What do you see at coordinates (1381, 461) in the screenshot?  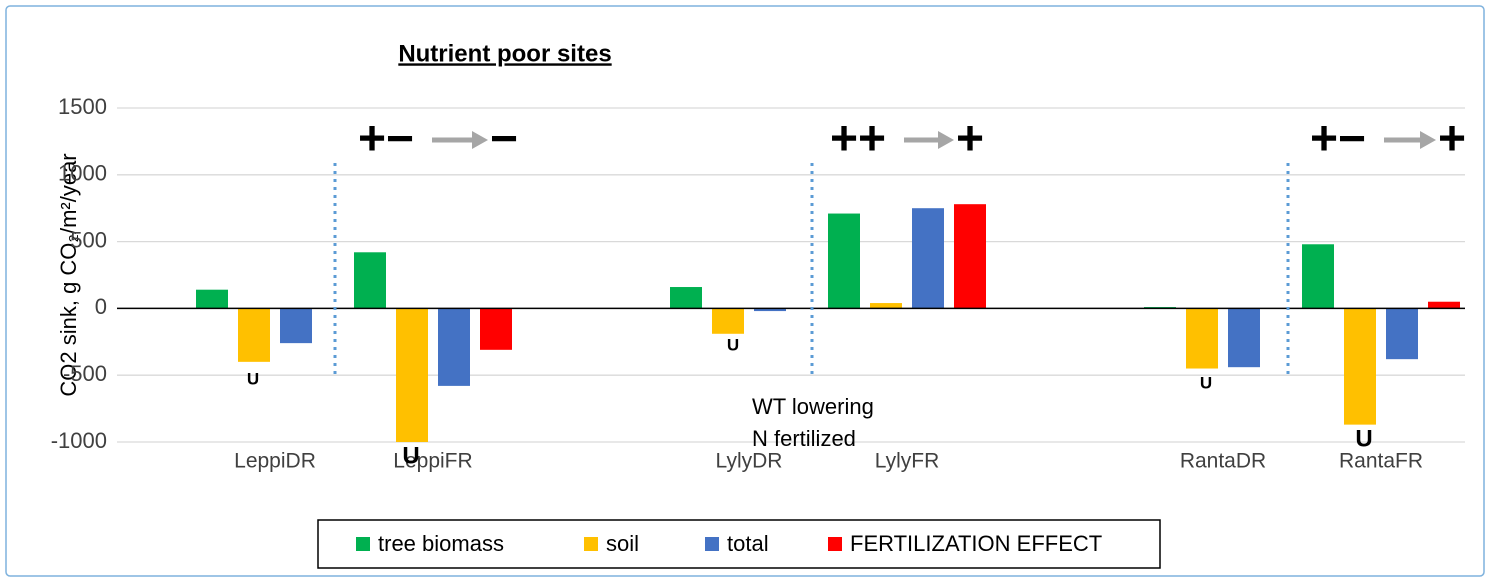 I see `x-tick-label: RantaFR` at bounding box center [1381, 461].